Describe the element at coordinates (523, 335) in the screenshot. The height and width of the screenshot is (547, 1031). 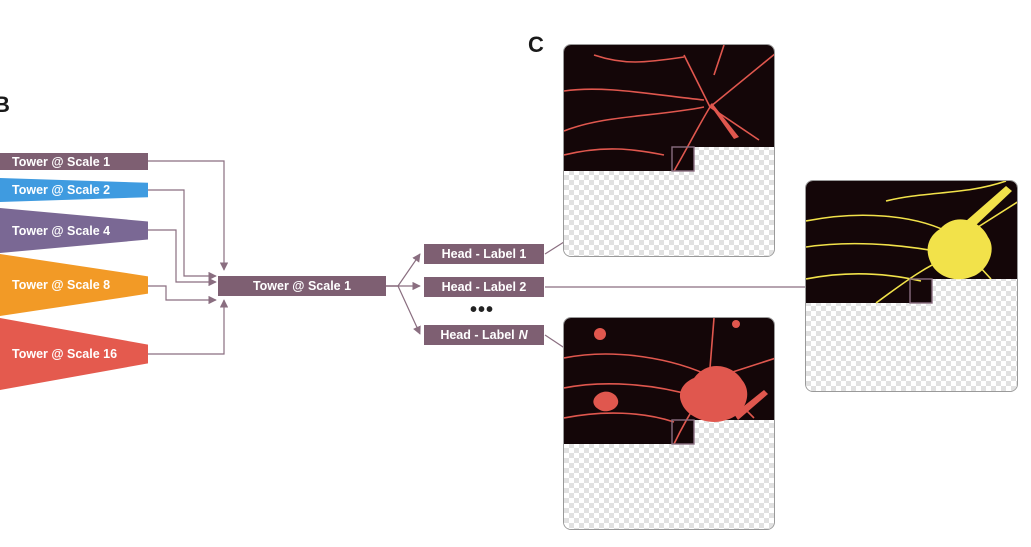
I see `head-label-n-suffix: N` at that location.